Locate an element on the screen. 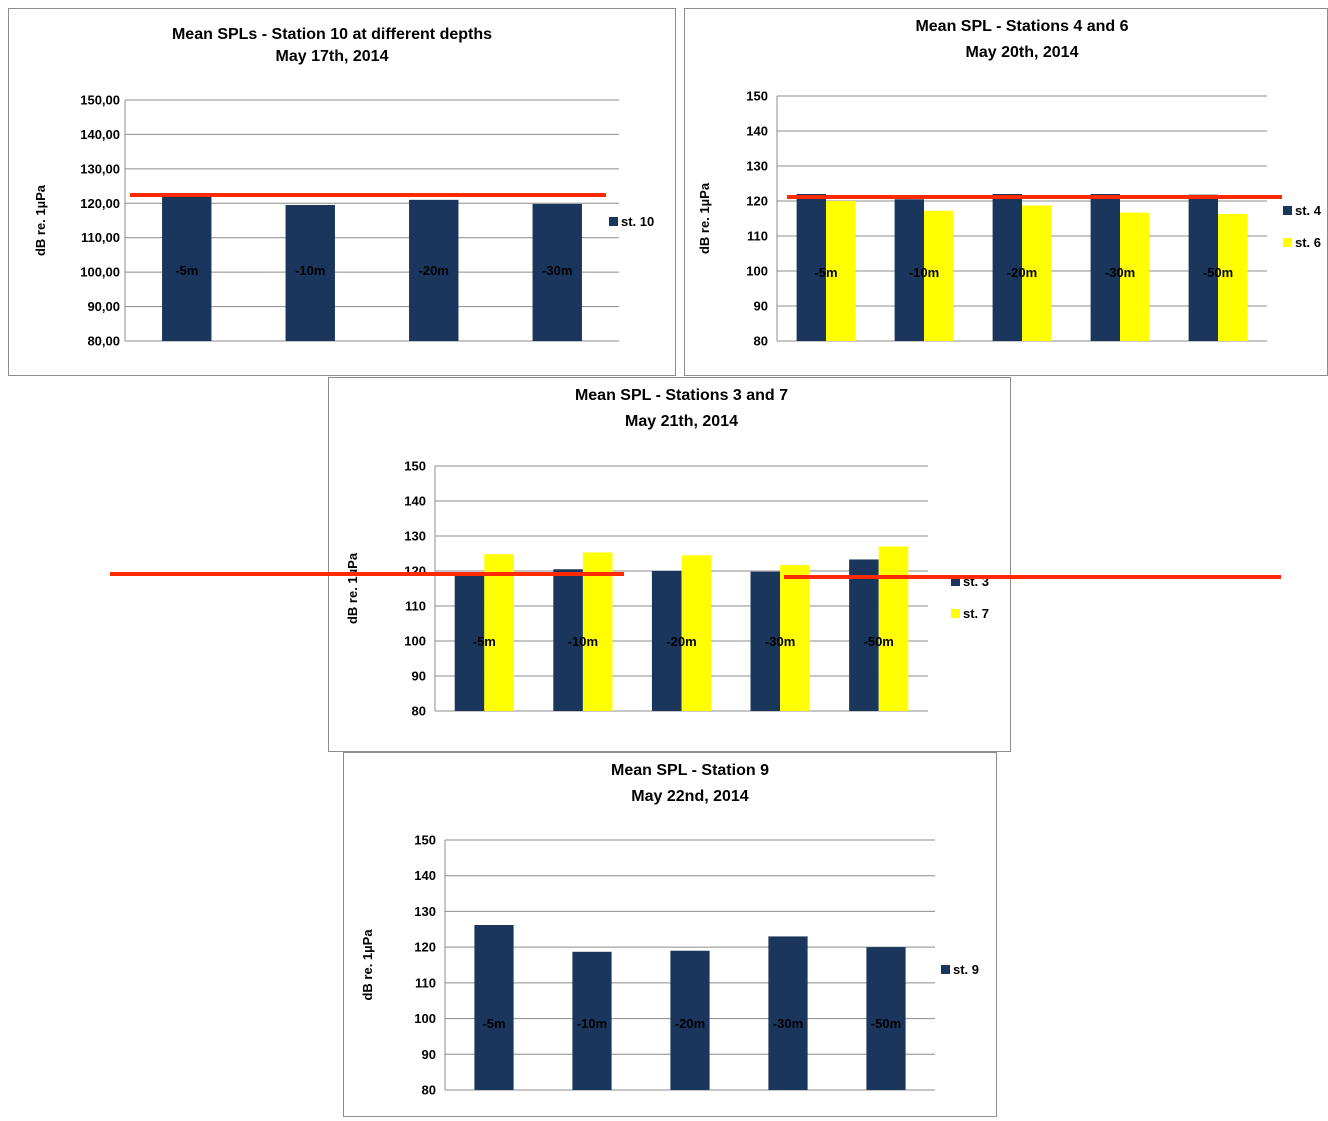 This screenshot has height=1121, width=1328. chart-subtitle: May 20th, 2014 is located at coordinates (1022, 52).